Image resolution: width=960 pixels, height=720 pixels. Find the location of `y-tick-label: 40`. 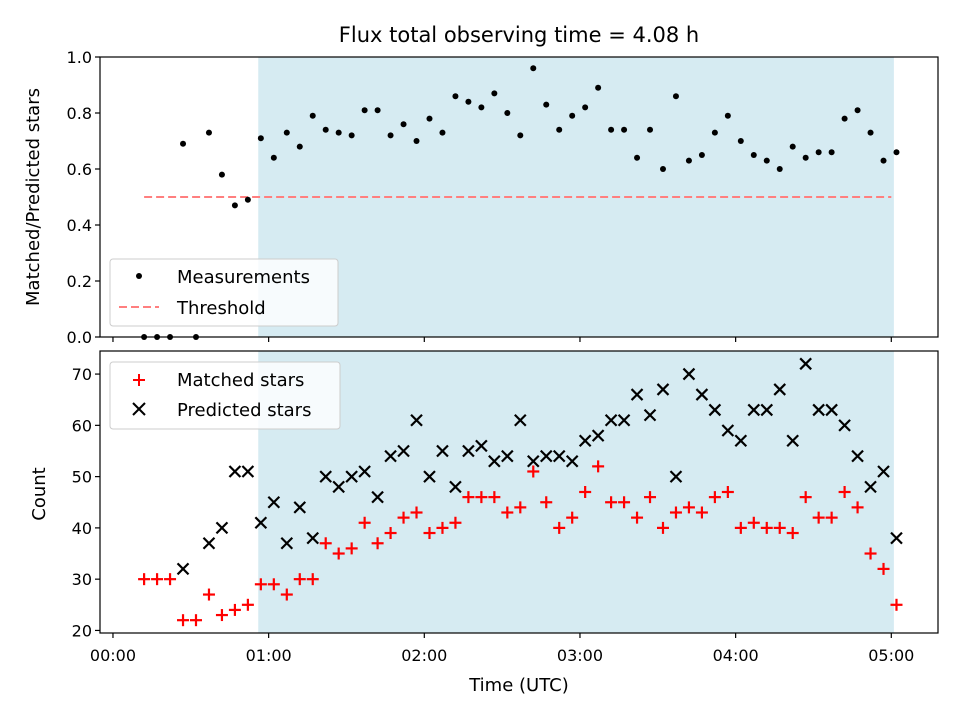

y-tick-label: 40 is located at coordinates (82, 528).